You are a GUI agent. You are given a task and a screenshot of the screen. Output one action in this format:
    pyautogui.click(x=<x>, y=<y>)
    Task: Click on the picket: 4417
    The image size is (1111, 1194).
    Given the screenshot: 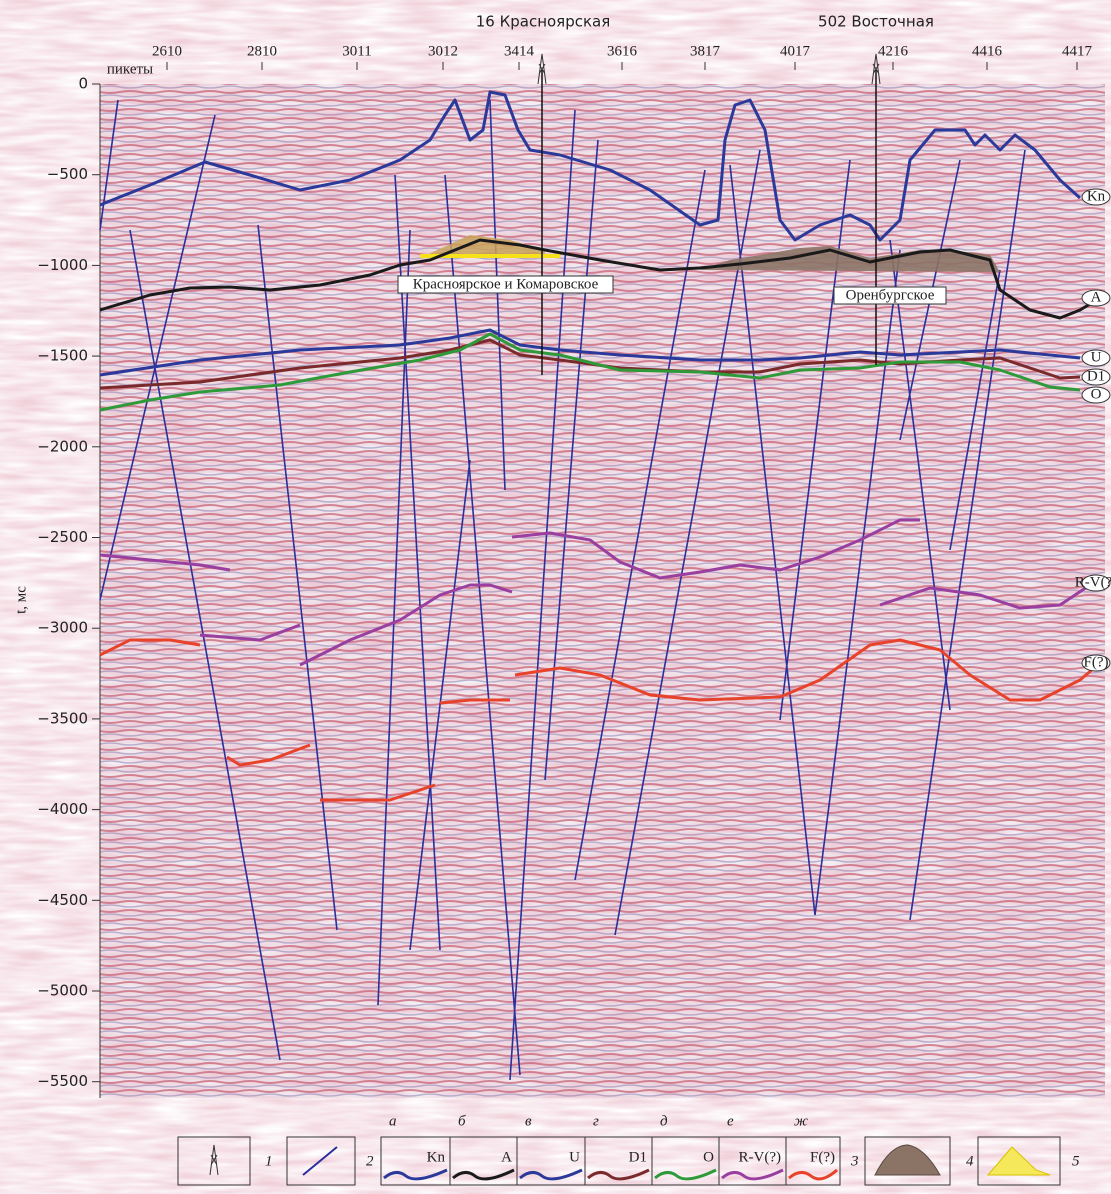 What is the action you would take?
    pyautogui.click(x=1077, y=51)
    